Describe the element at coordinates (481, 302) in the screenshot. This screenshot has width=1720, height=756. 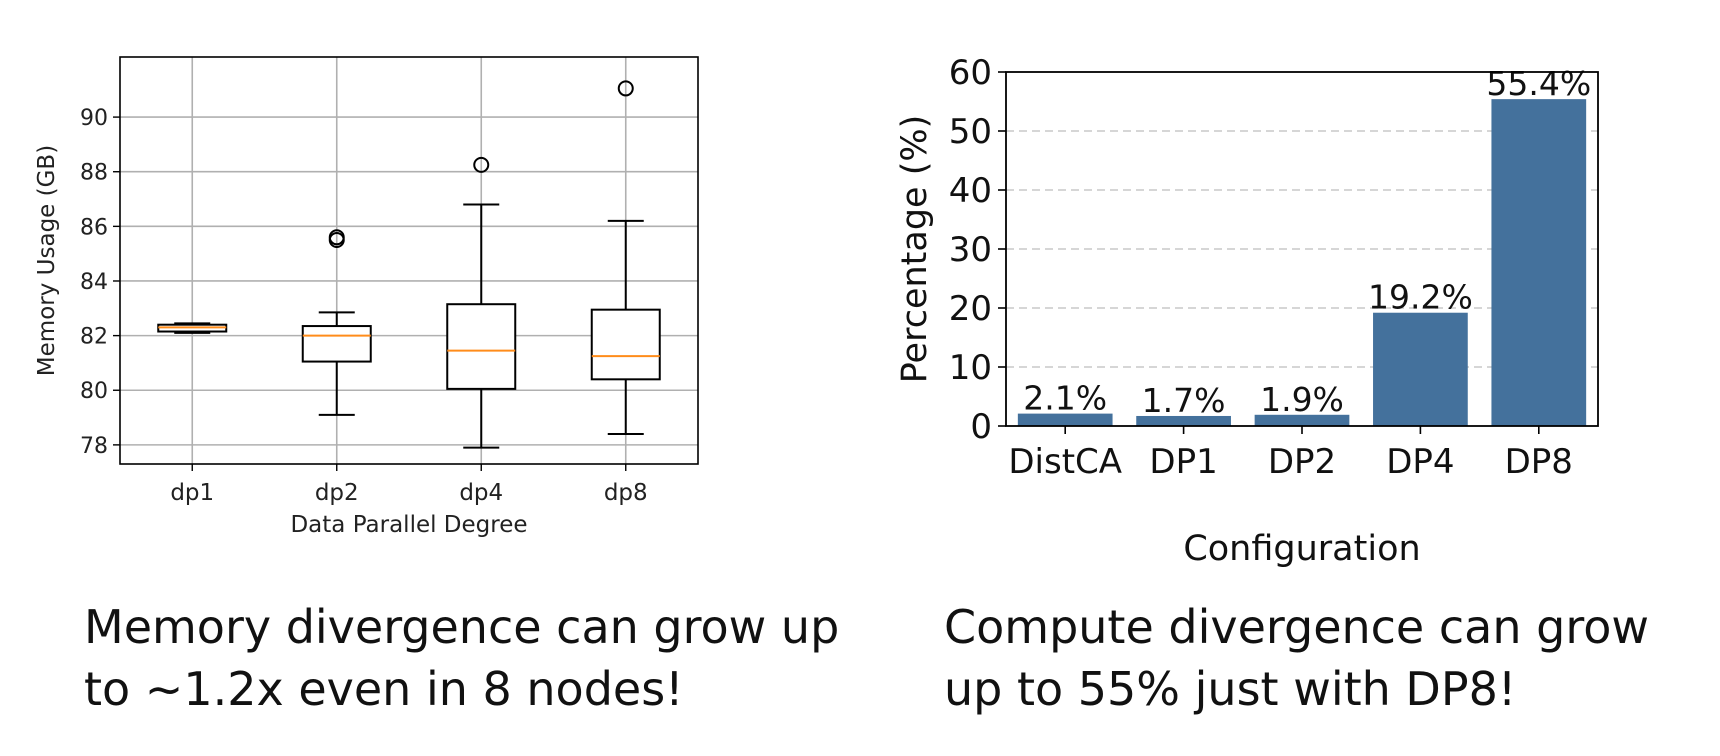
I see `box-dp4` at that location.